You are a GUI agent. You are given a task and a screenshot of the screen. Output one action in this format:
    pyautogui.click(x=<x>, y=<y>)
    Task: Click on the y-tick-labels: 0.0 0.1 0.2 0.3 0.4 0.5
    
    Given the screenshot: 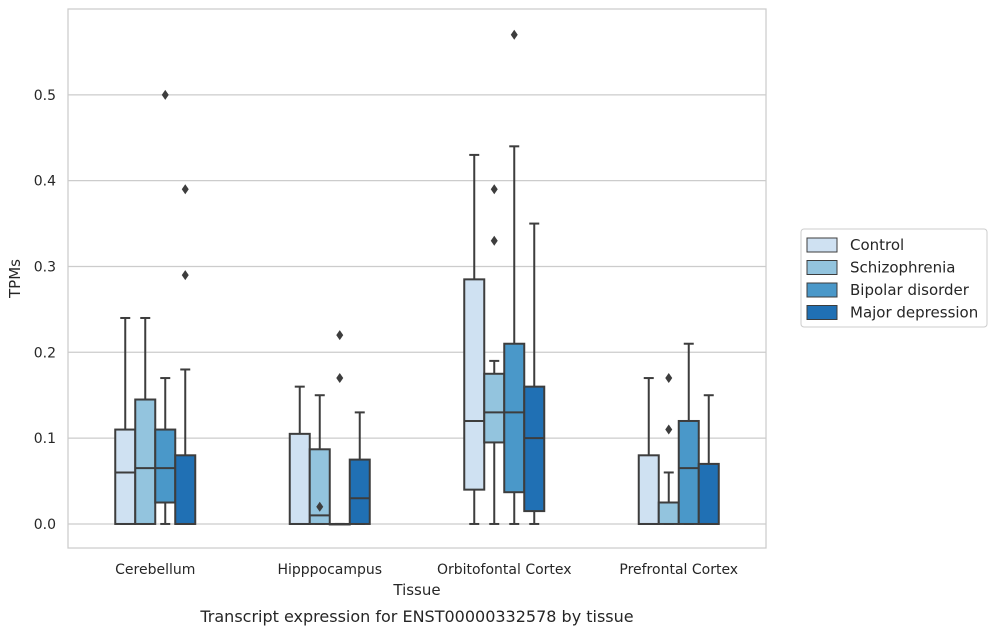 What is the action you would take?
    pyautogui.click(x=45, y=310)
    